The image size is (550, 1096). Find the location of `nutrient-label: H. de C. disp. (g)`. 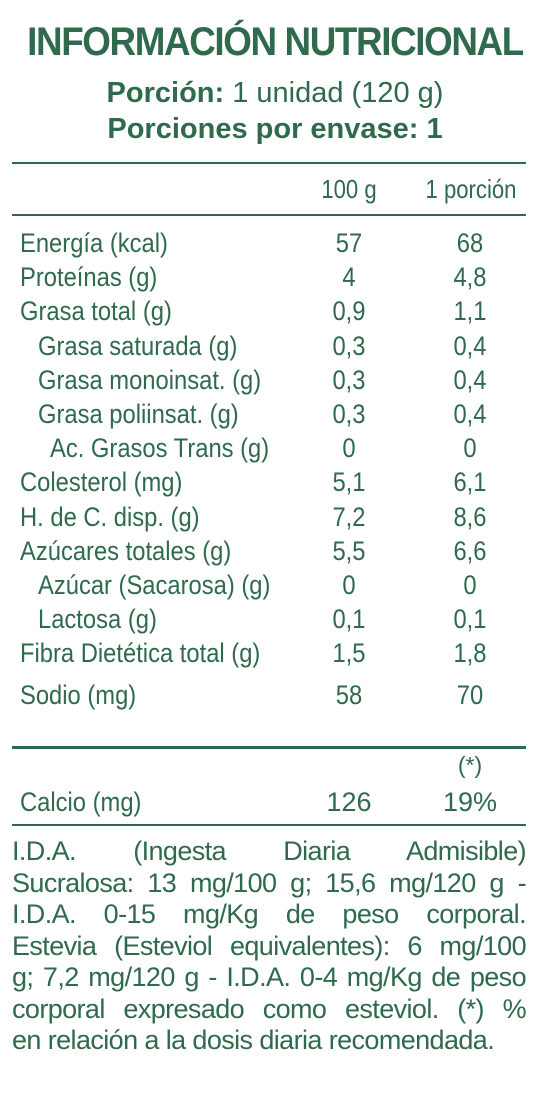

nutrient-label: H. de C. disp. (g) is located at coordinates (110, 516).